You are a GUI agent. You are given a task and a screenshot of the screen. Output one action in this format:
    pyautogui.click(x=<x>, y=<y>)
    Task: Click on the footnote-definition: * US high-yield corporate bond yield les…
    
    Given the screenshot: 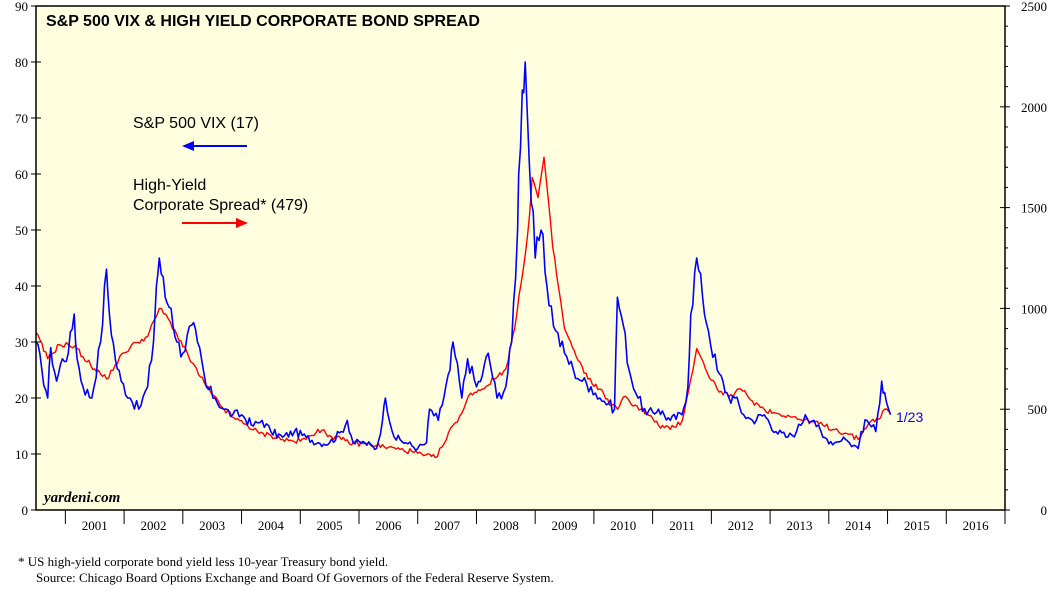 What is the action you would take?
    pyautogui.click(x=203, y=561)
    